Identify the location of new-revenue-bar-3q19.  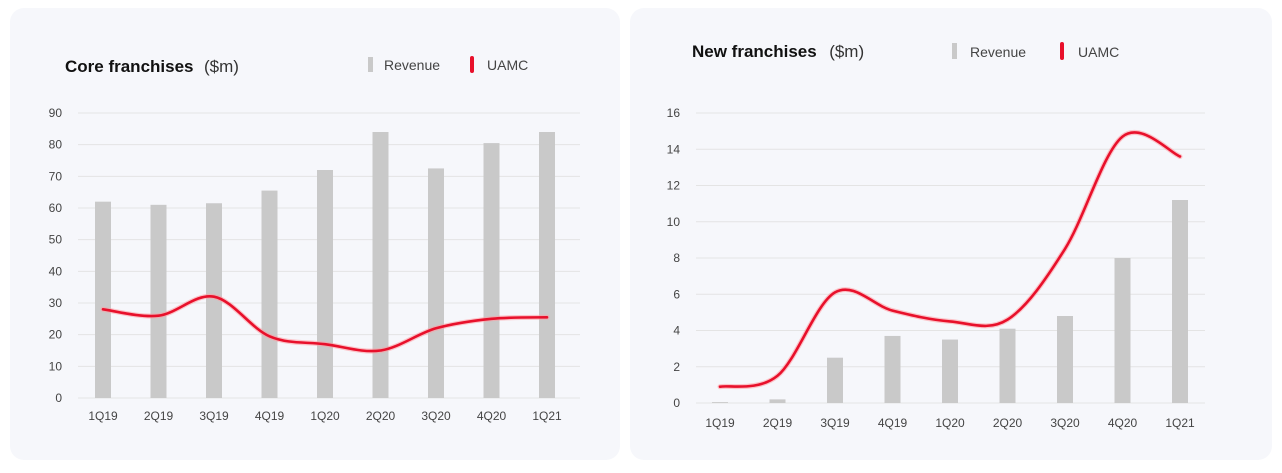
(835, 380).